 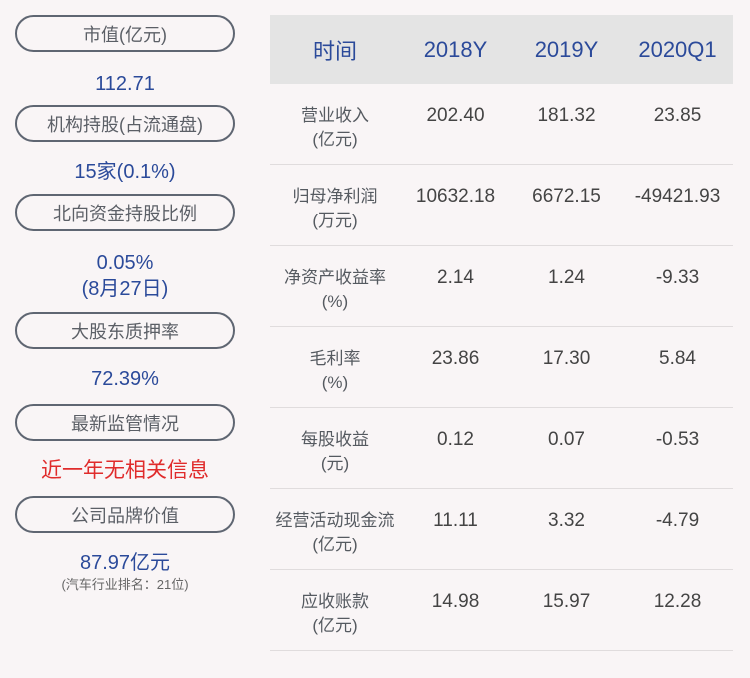 What do you see at coordinates (335, 463) in the screenshot?
I see `metric-unit: (元)` at bounding box center [335, 463].